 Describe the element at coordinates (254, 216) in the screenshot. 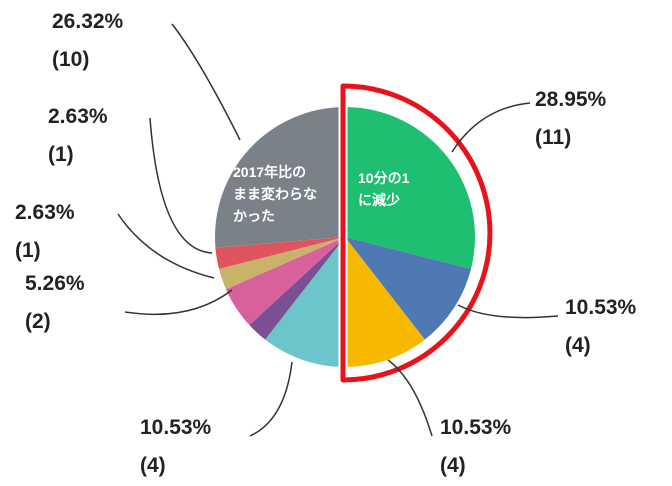

I see `annotation: かった` at that location.